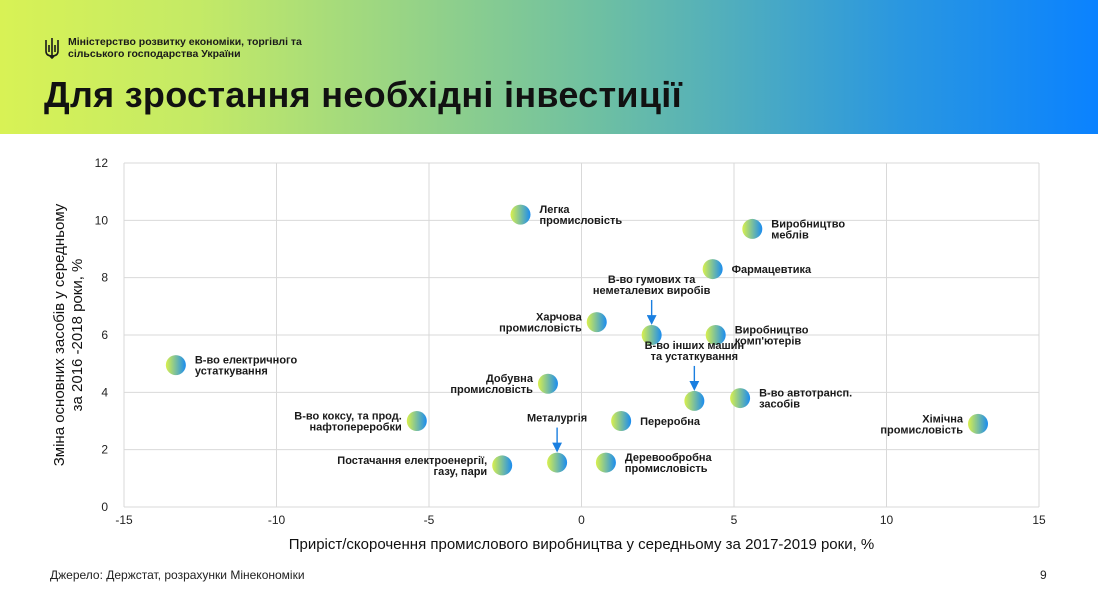  I want to click on data-point-label: Добувна промисловість, so click(491, 384).